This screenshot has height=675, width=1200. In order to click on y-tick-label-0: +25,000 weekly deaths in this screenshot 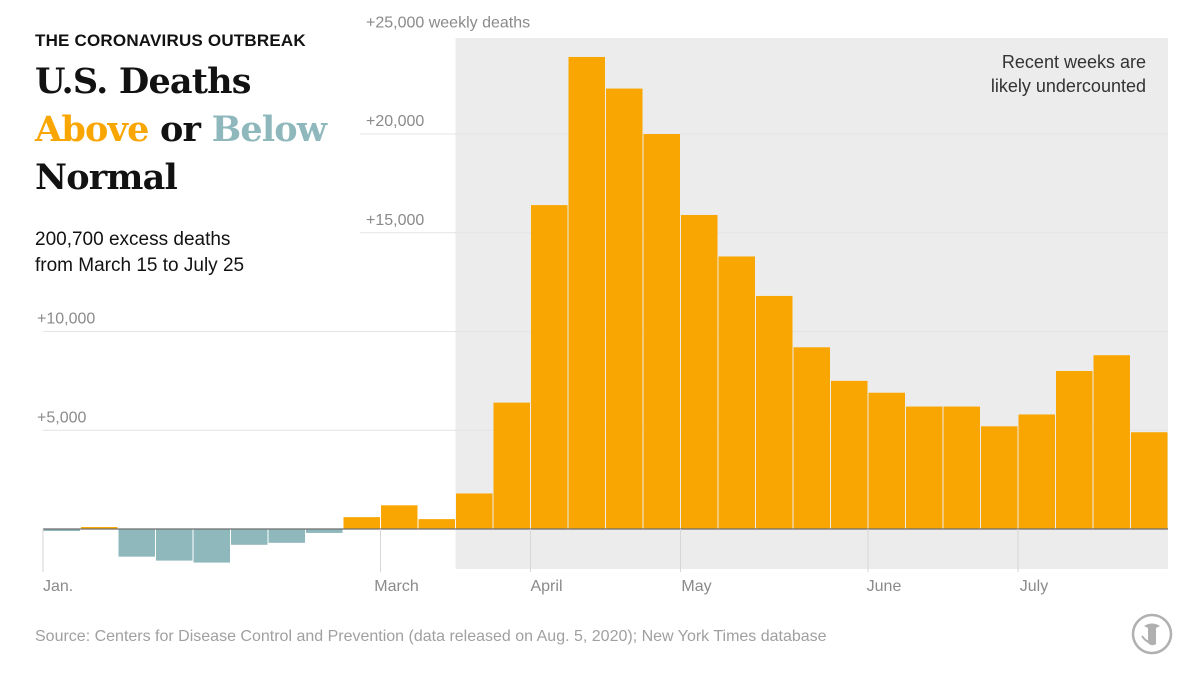, I will do `click(448, 22)`.